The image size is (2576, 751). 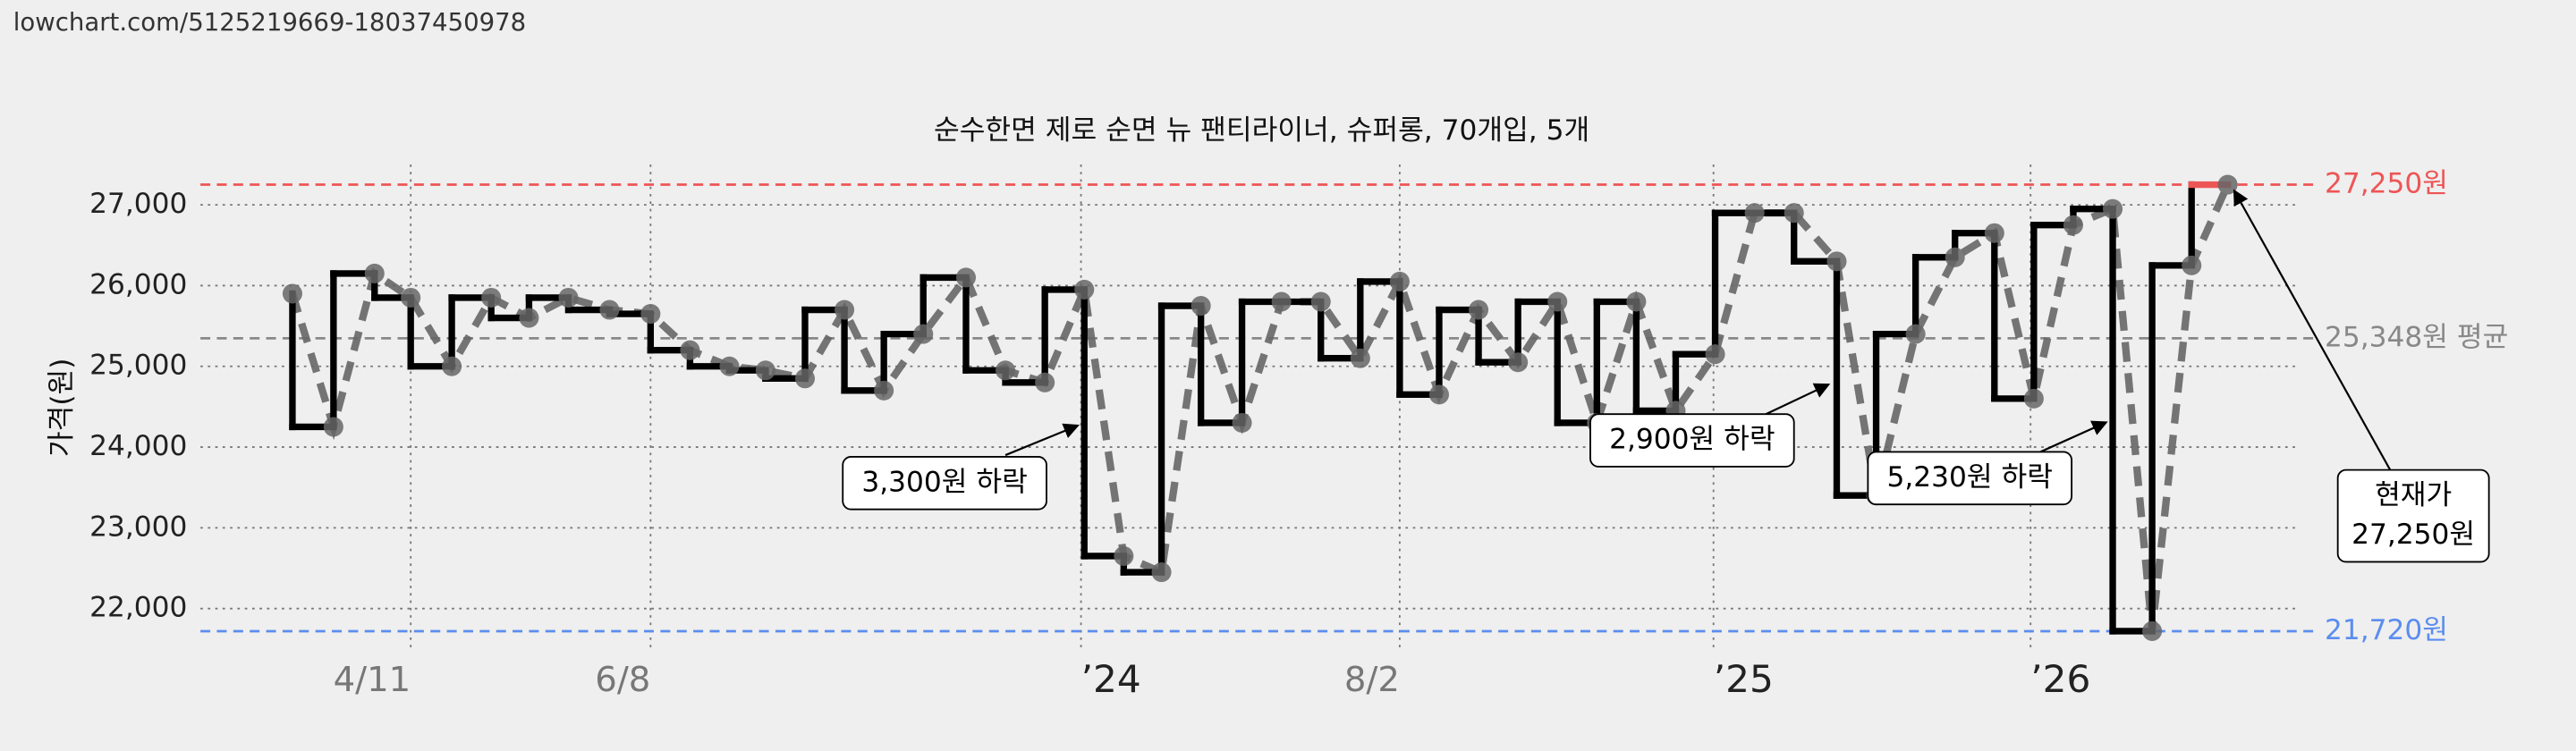 What do you see at coordinates (1744, 679) in the screenshot?
I see `x-tick-label: ’25` at bounding box center [1744, 679].